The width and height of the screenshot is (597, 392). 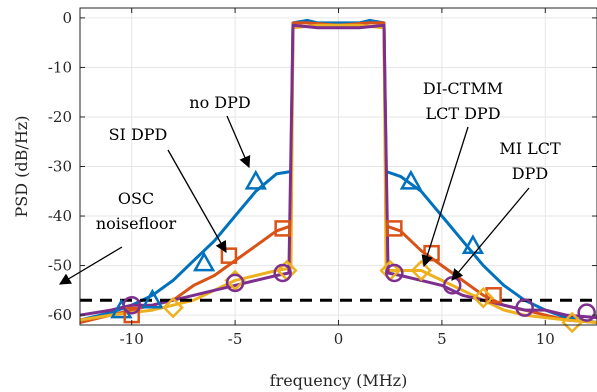 I want to click on annotation-line: LCT DPD, so click(x=462, y=113).